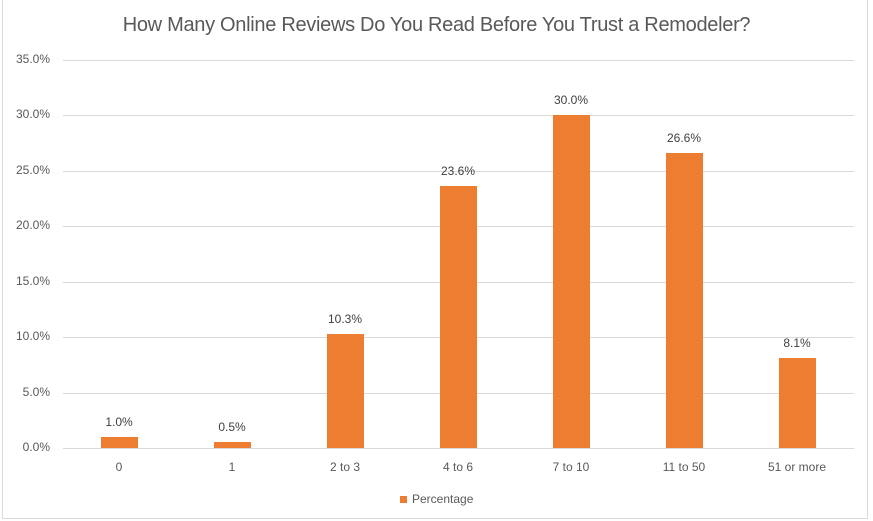  I want to click on data-label: 30.0%, so click(571, 100).